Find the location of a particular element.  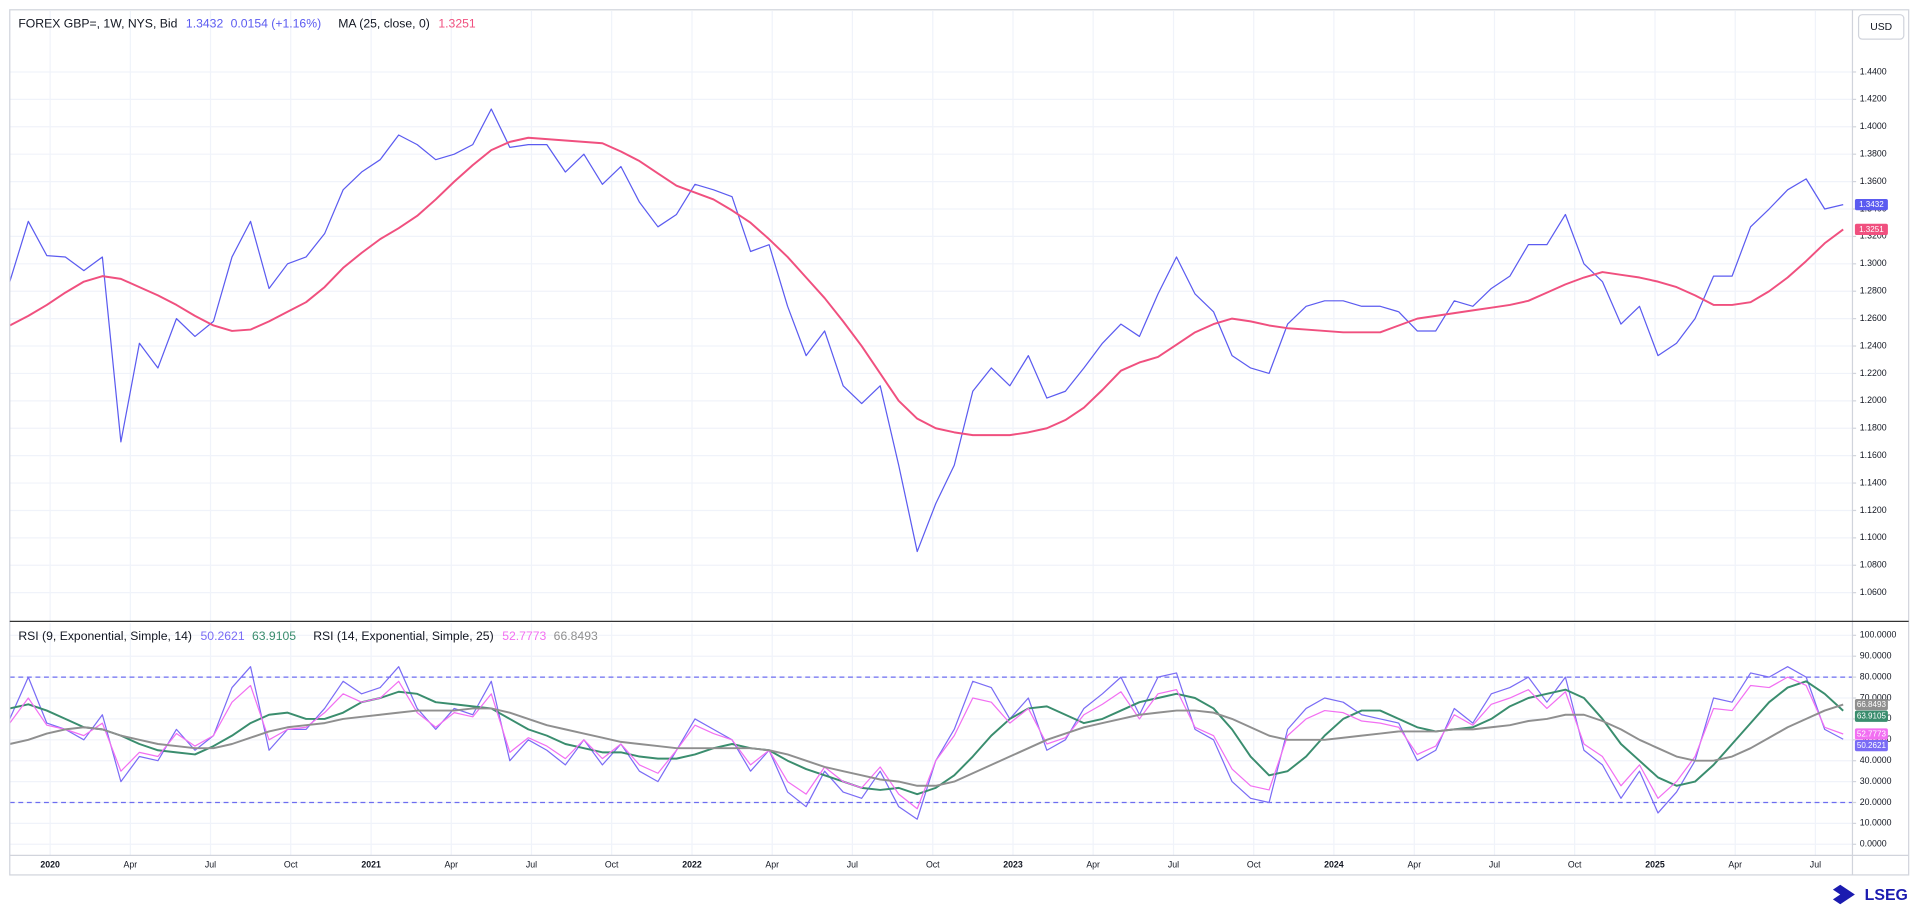

x-tick-label: 2023 is located at coordinates (1013, 864).